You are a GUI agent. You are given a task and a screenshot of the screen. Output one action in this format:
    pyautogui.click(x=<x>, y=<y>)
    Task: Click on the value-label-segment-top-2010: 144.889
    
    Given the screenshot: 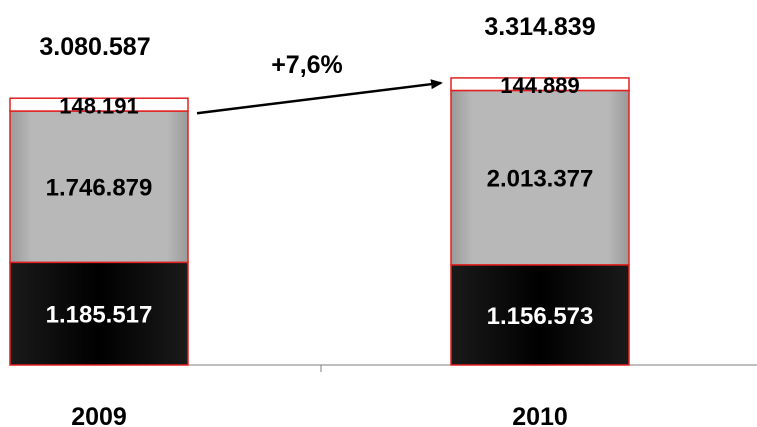 What is the action you would take?
    pyautogui.click(x=540, y=85)
    